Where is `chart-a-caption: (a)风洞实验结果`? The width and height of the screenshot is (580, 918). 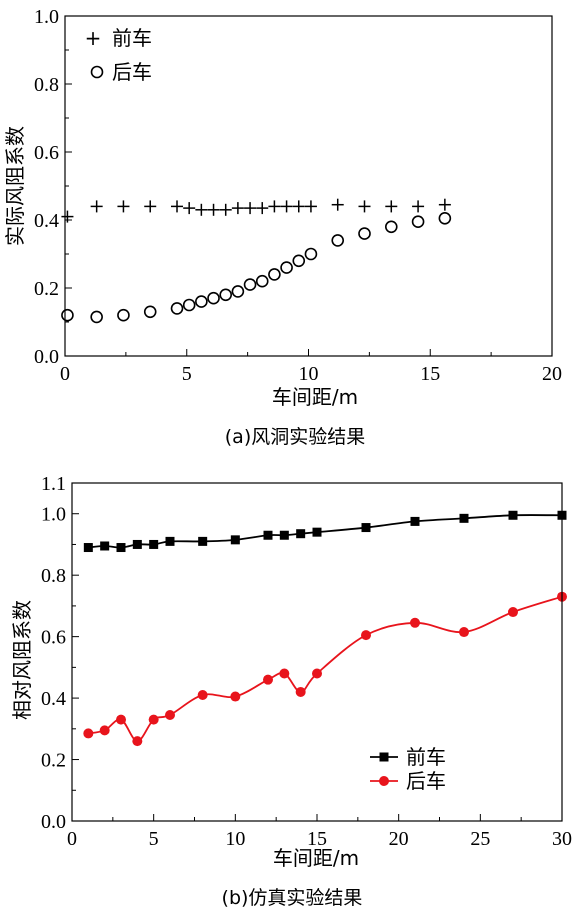
chart-a-caption: (a)风洞实验结果 is located at coordinates (295, 437).